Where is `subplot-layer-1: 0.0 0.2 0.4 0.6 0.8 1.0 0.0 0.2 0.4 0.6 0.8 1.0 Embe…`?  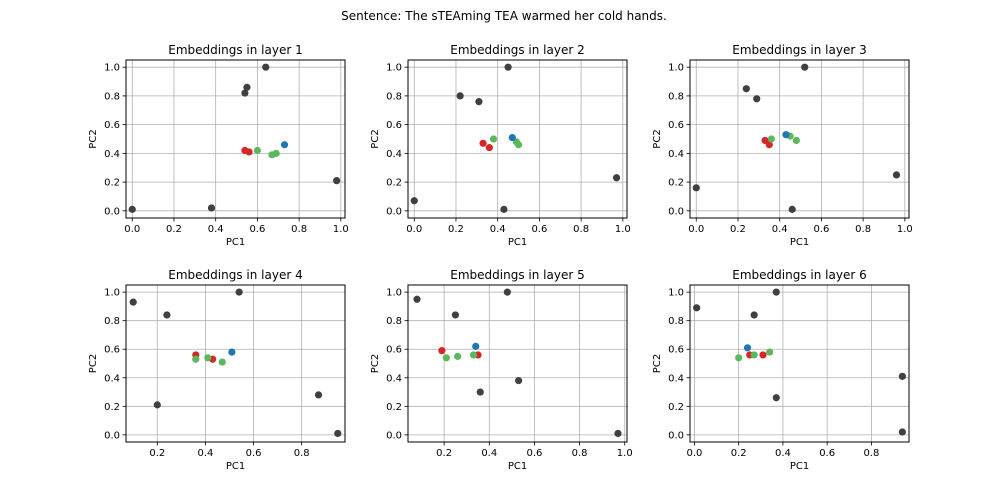
subplot-layer-1: 0.0 0.2 0.4 0.6 0.8 1.0 0.0 0.2 0.4 0.6 0.8 1.0 Embe… is located at coordinates (218, 145).